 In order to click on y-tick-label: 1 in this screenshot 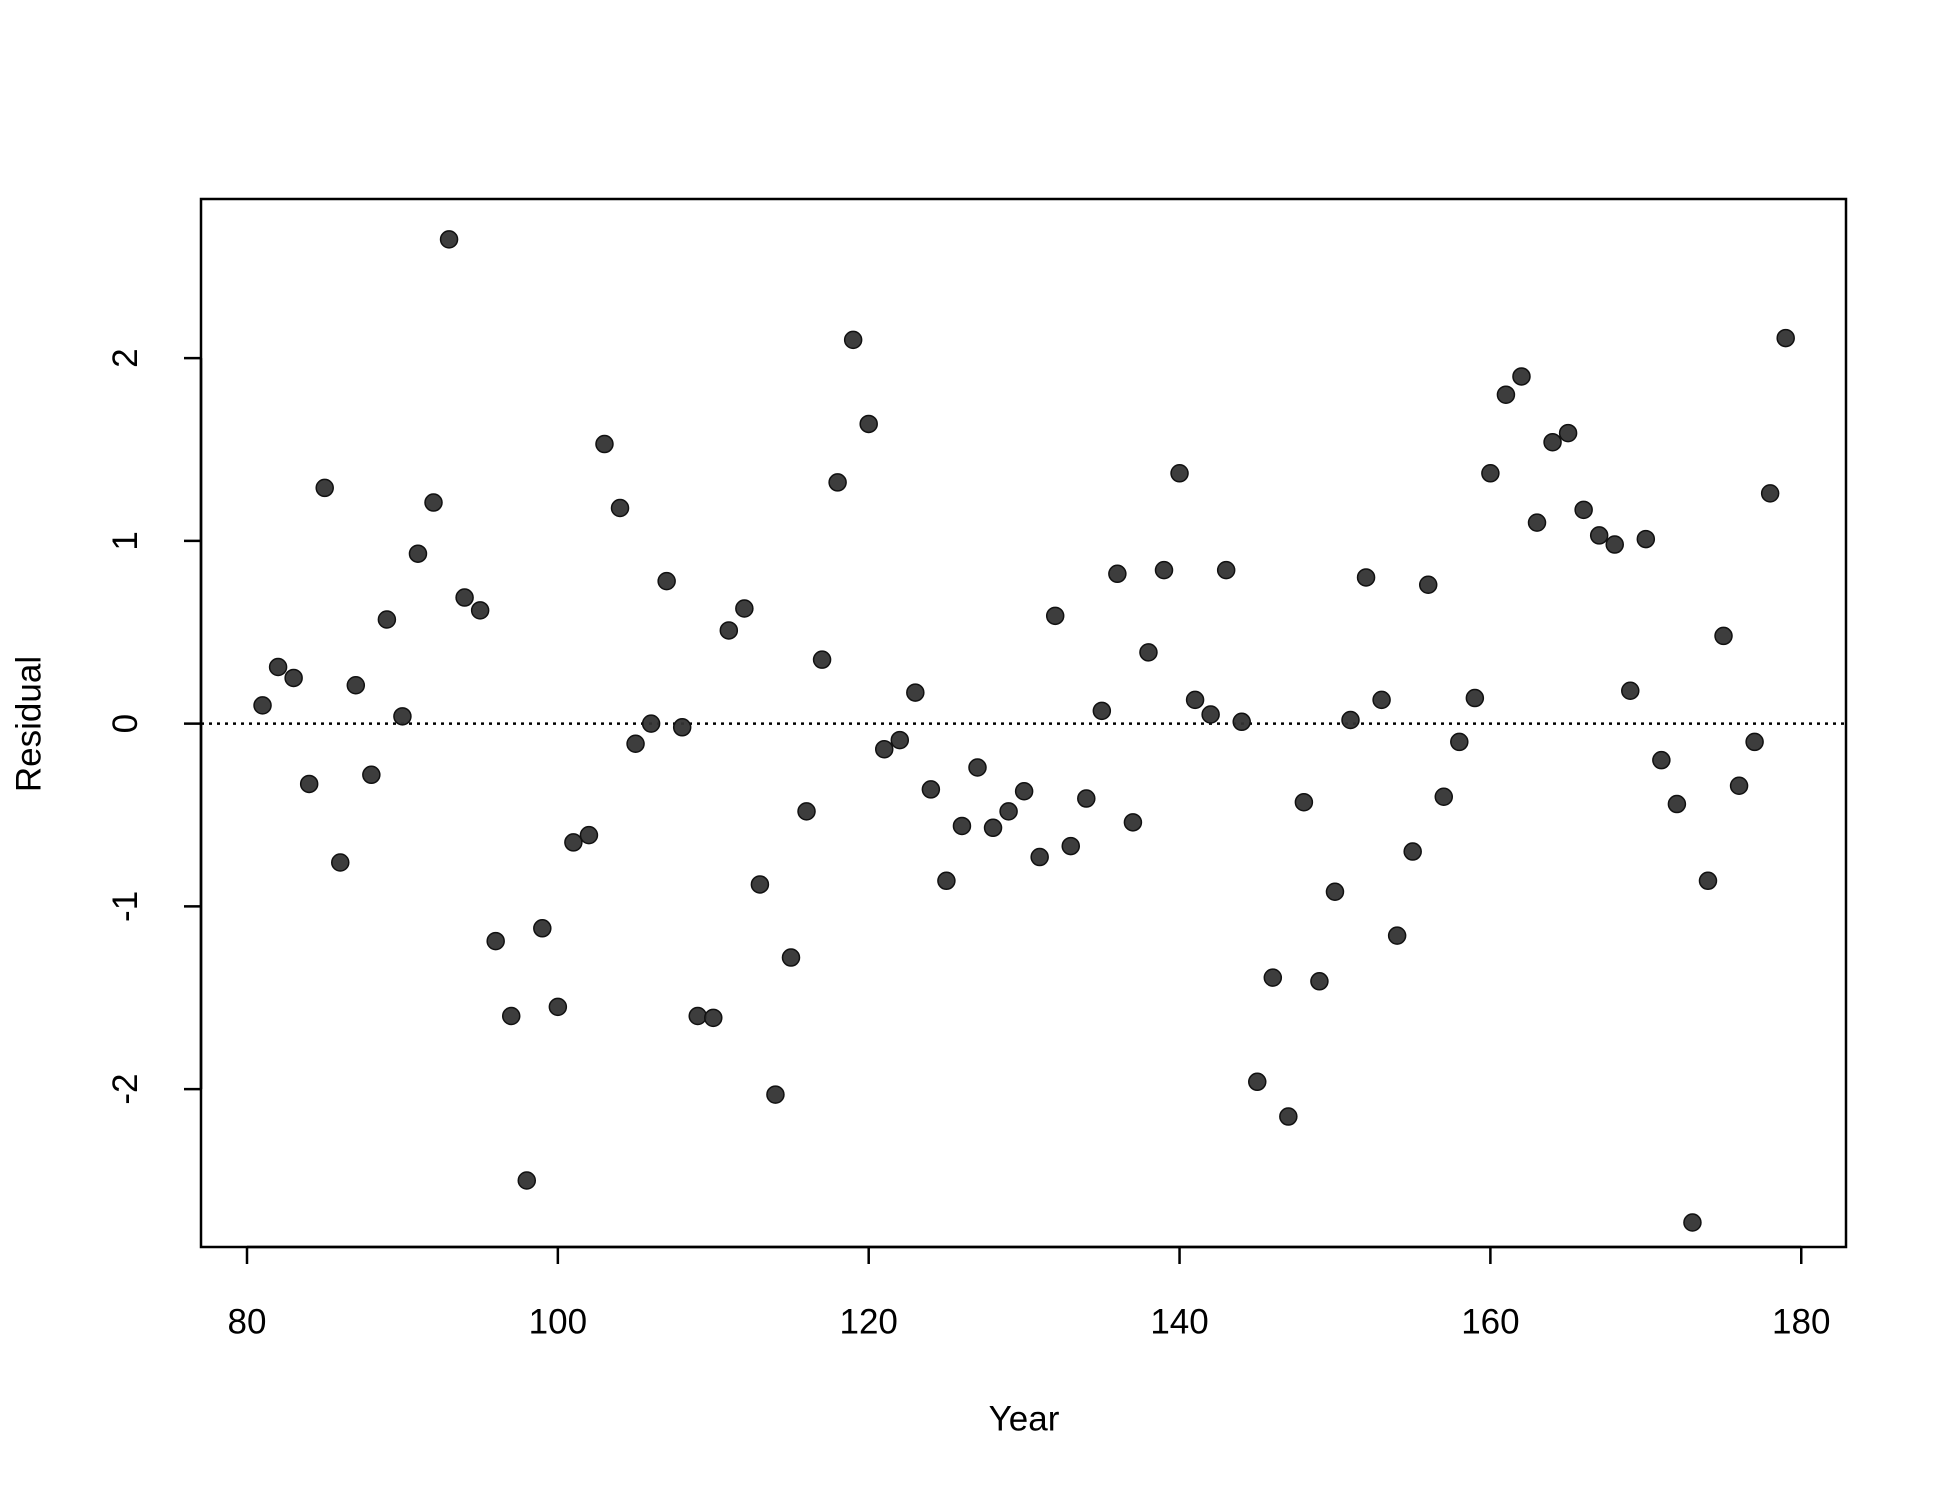, I will do `click(125, 540)`.